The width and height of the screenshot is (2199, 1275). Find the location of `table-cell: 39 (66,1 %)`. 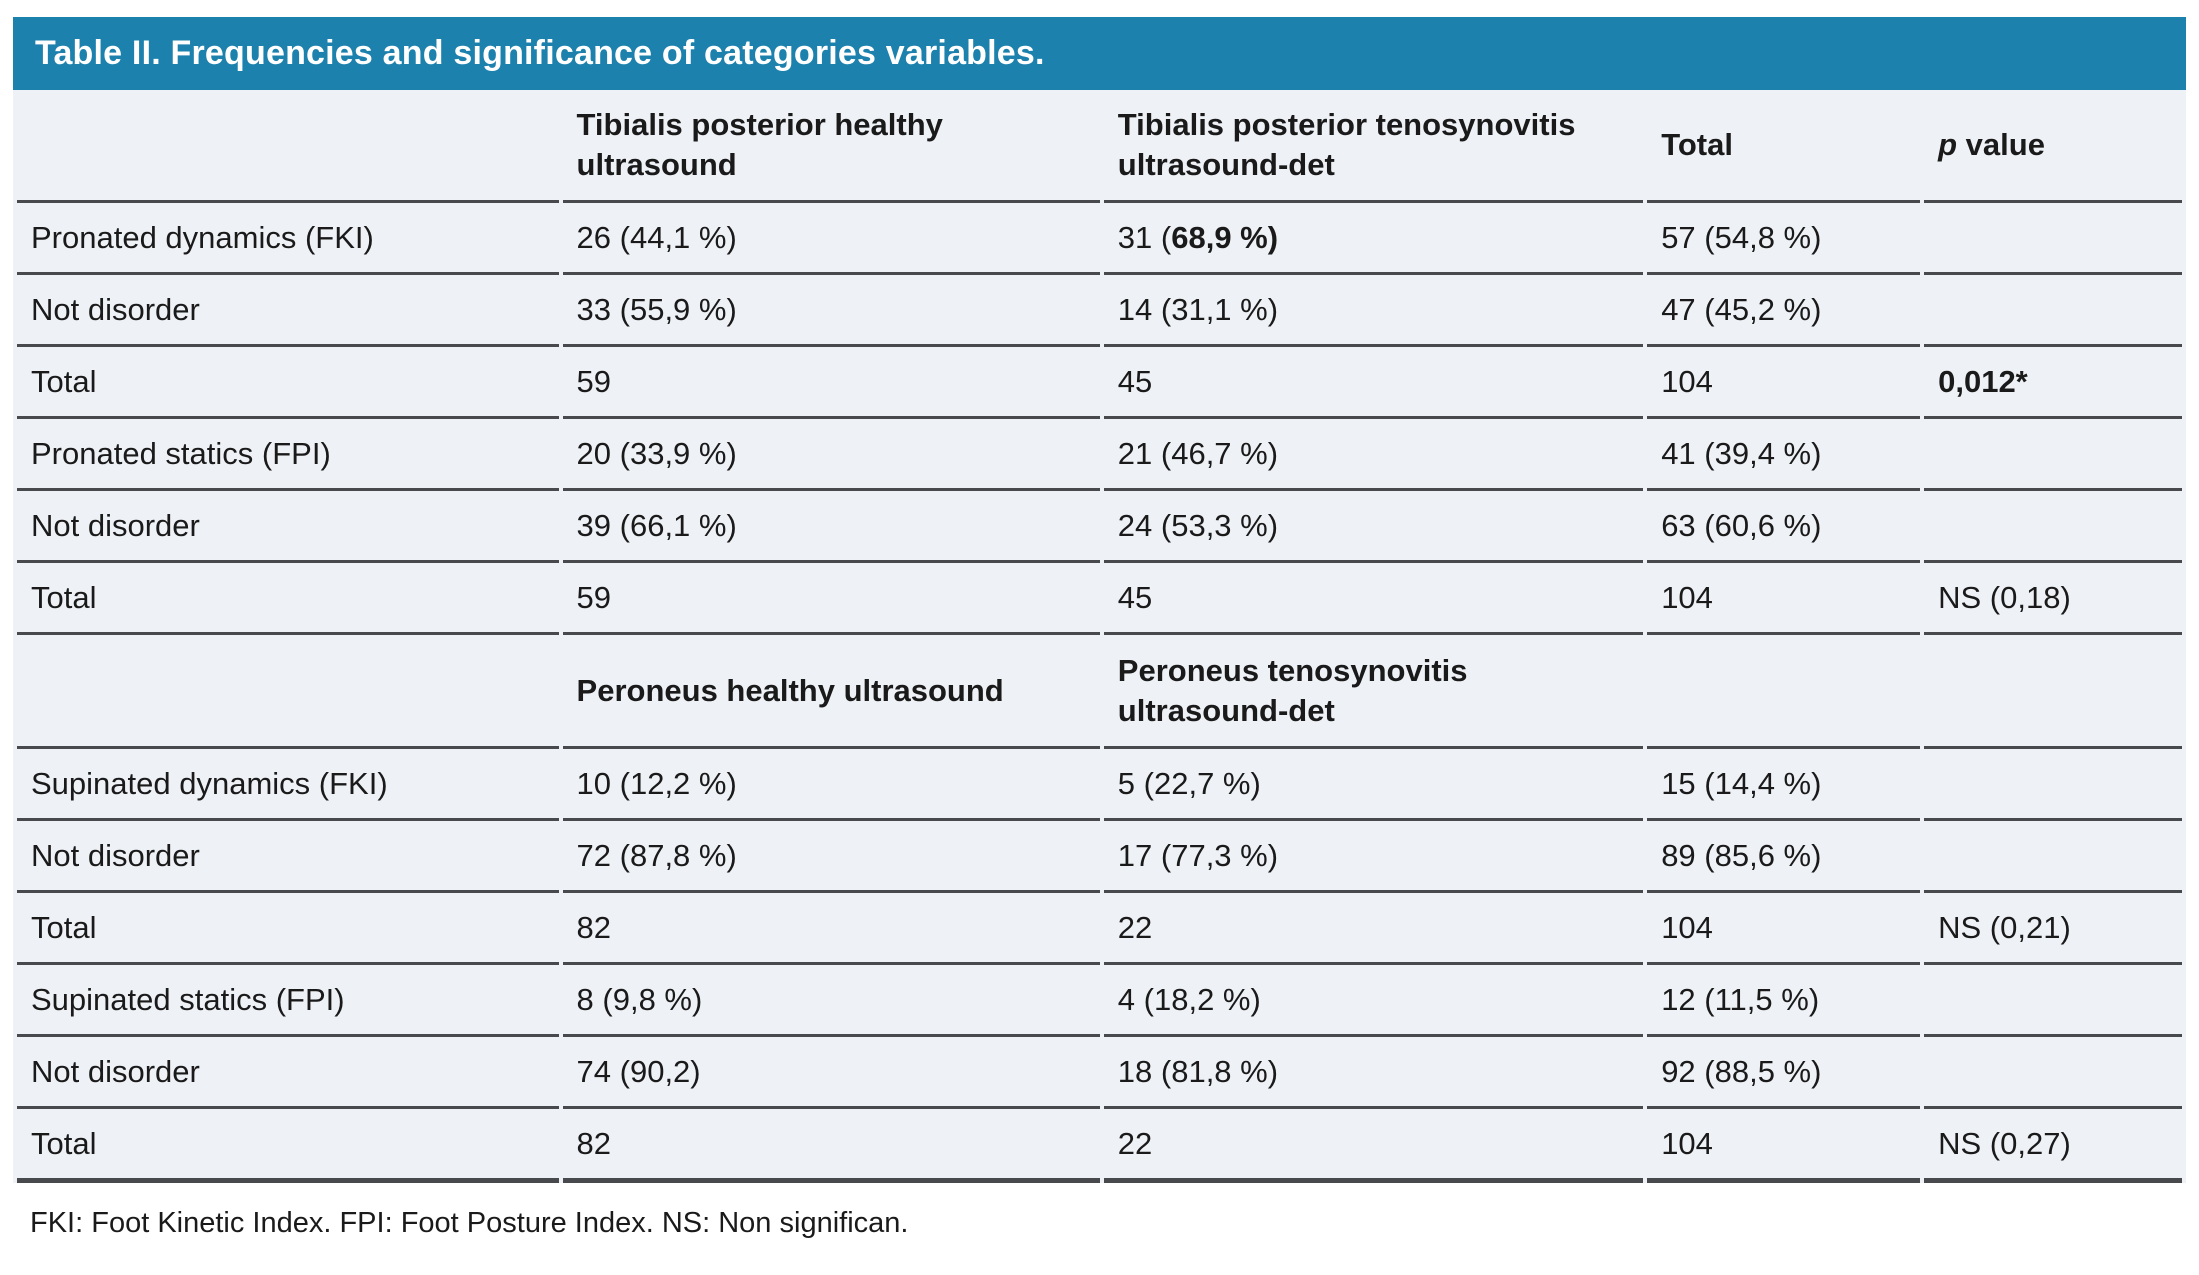

table-cell: 39 (66,1 %) is located at coordinates (831, 527).